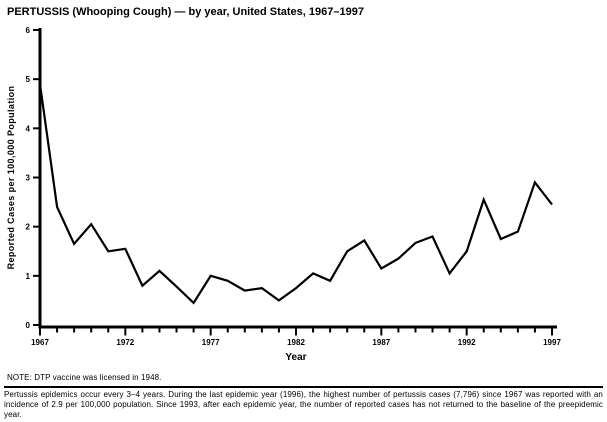 This screenshot has width=607, height=422. I want to click on x-tick-label: 1992, so click(467, 342).